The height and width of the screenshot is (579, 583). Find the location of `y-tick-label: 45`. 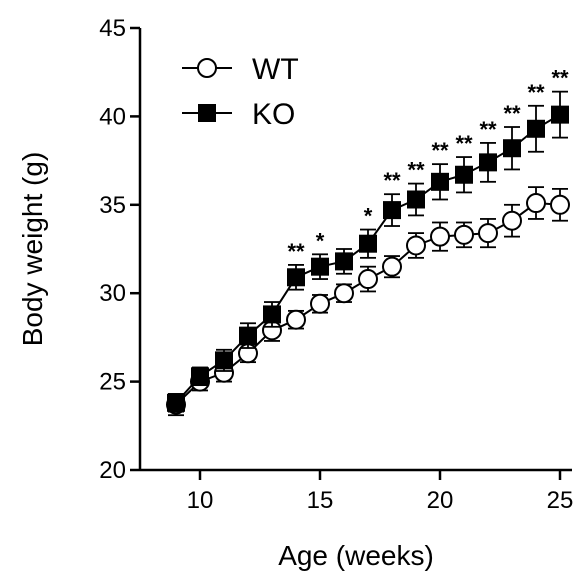

y-tick-label: 45 is located at coordinates (112, 28).